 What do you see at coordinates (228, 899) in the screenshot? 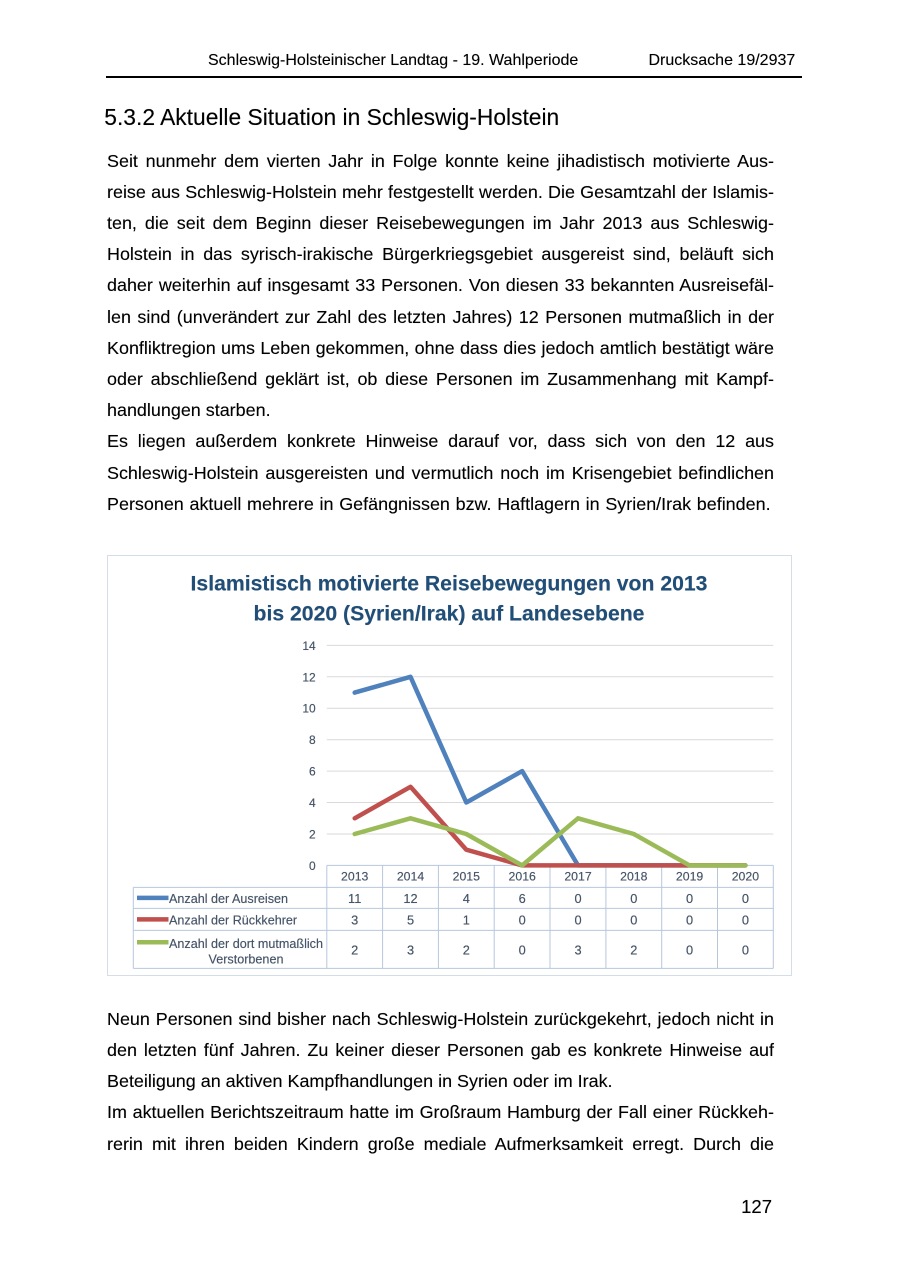
I see `svg-text: Anzahl der Ausreisen` at bounding box center [228, 899].